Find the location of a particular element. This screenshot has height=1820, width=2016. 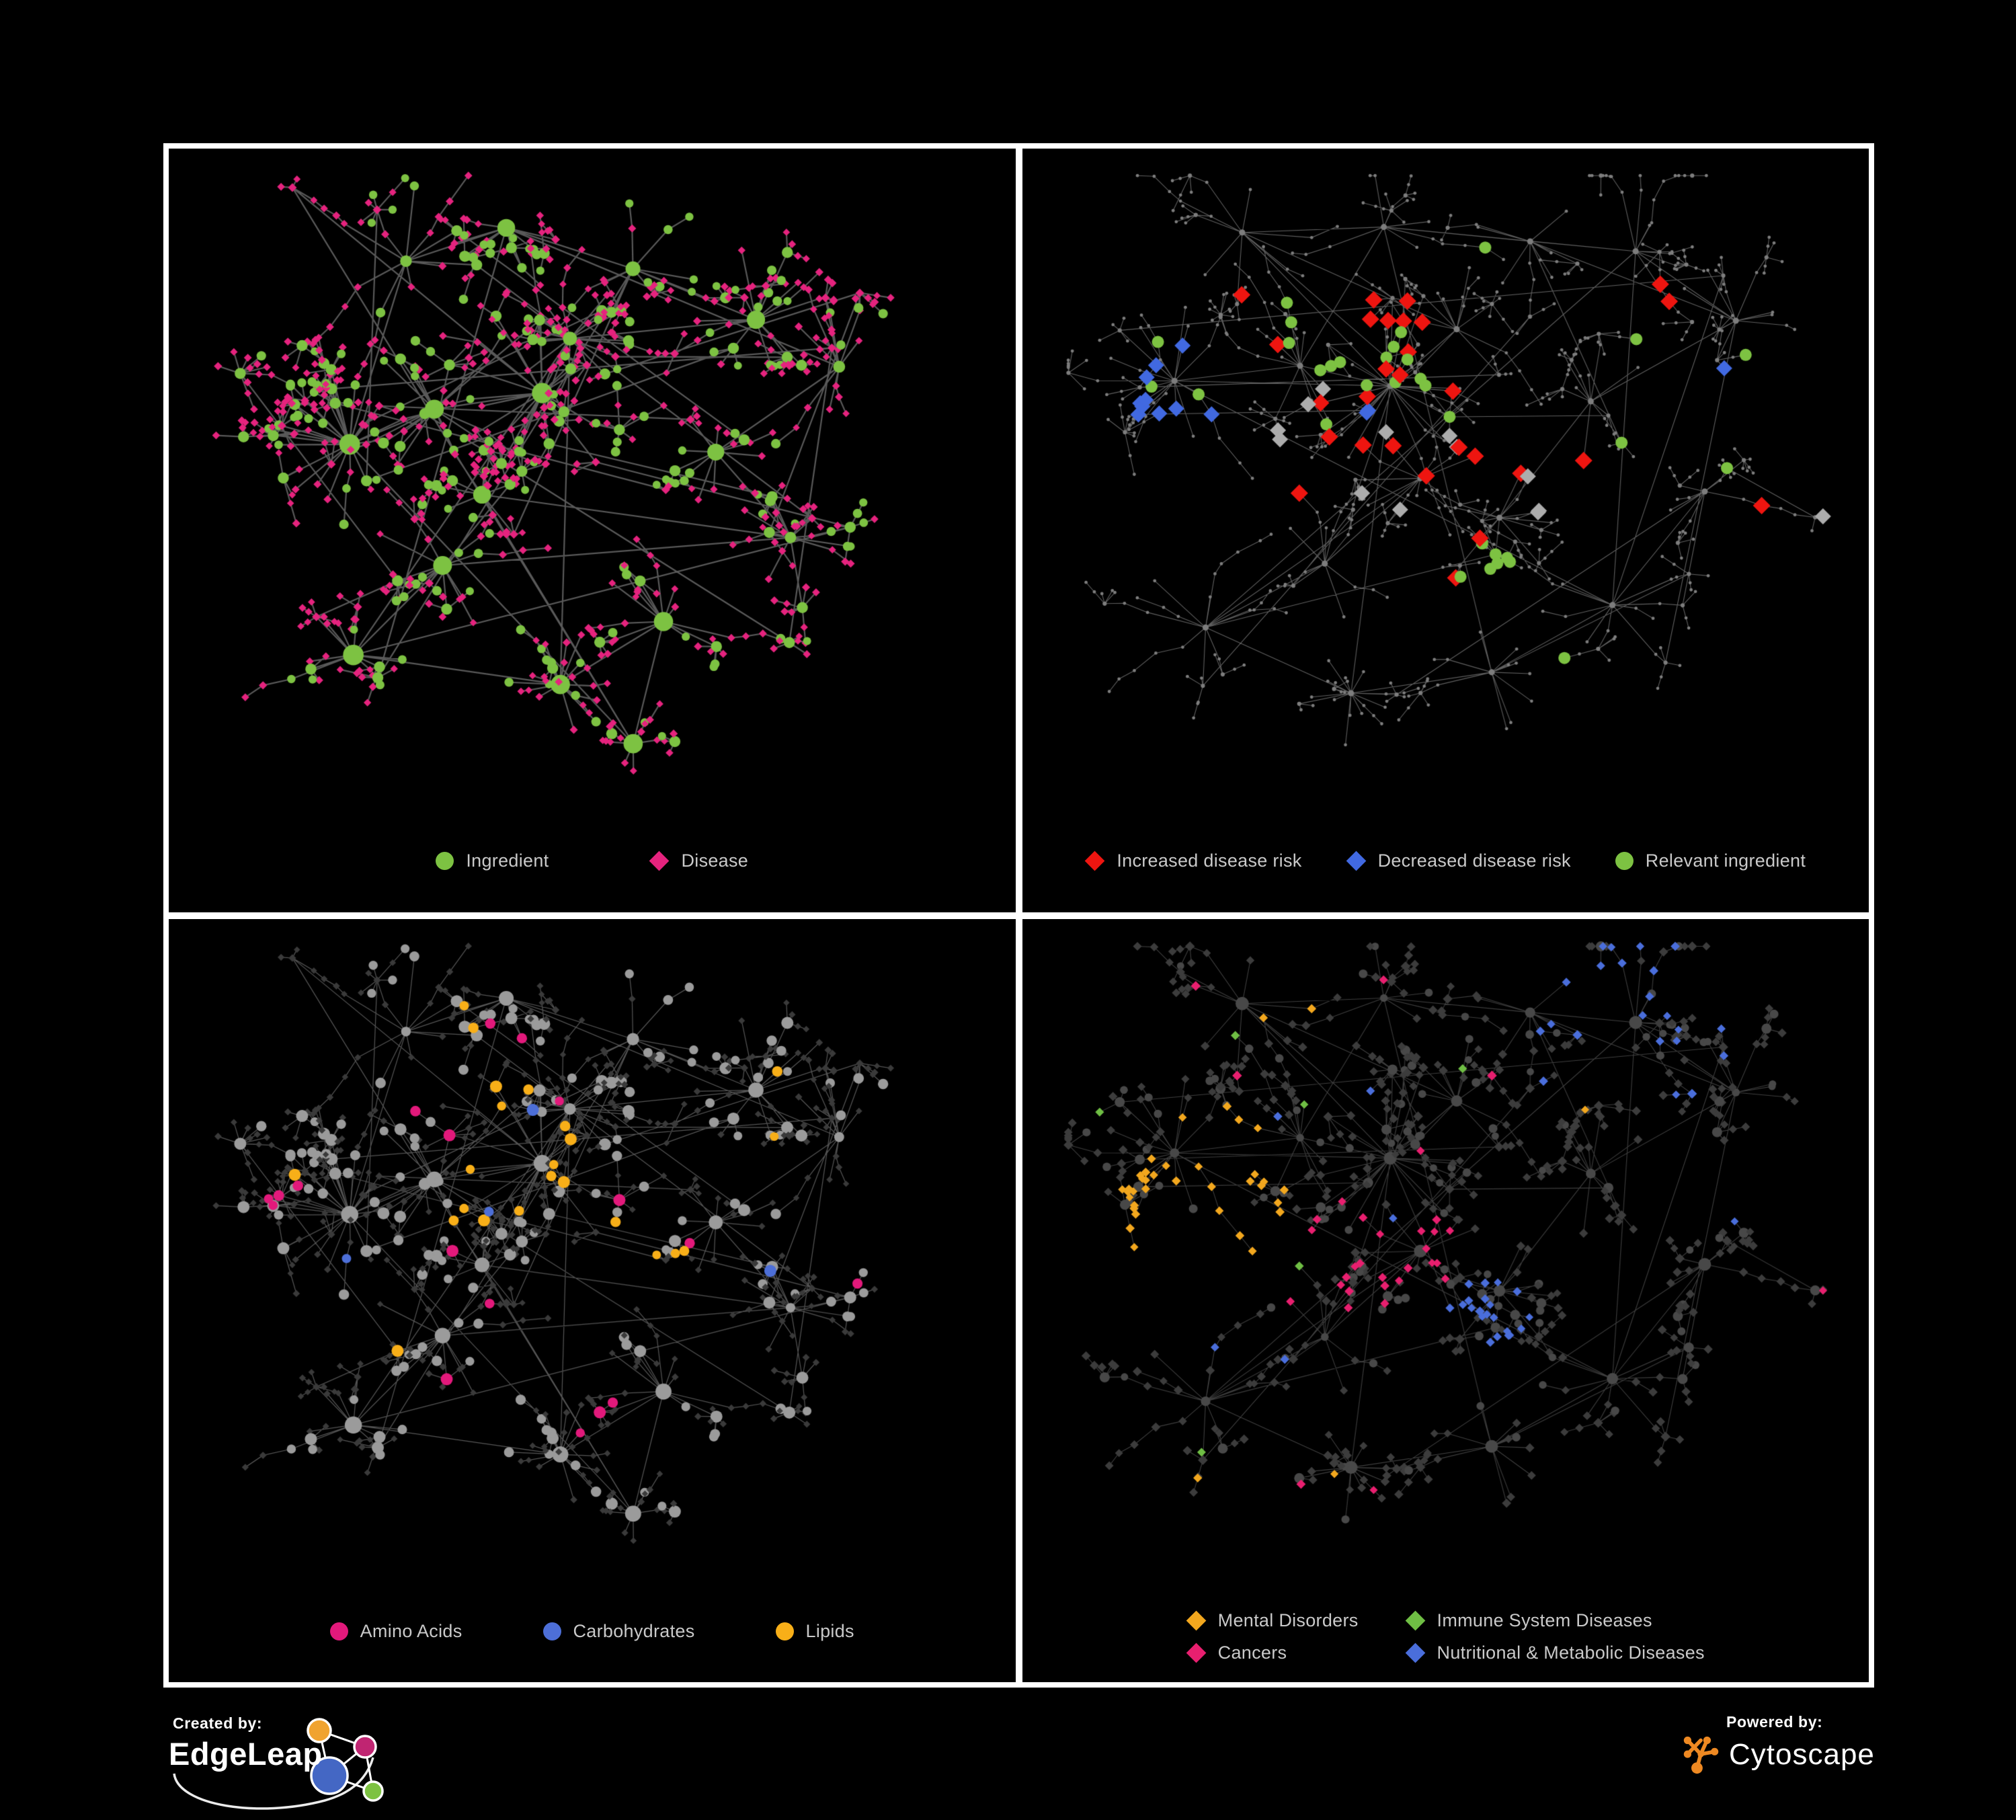

legend-item: Disease is located at coordinates (698, 860).